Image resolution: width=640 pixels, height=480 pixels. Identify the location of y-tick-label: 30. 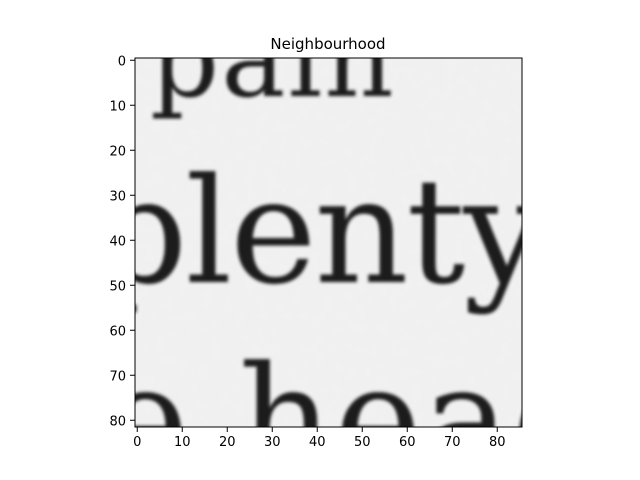
(117, 196).